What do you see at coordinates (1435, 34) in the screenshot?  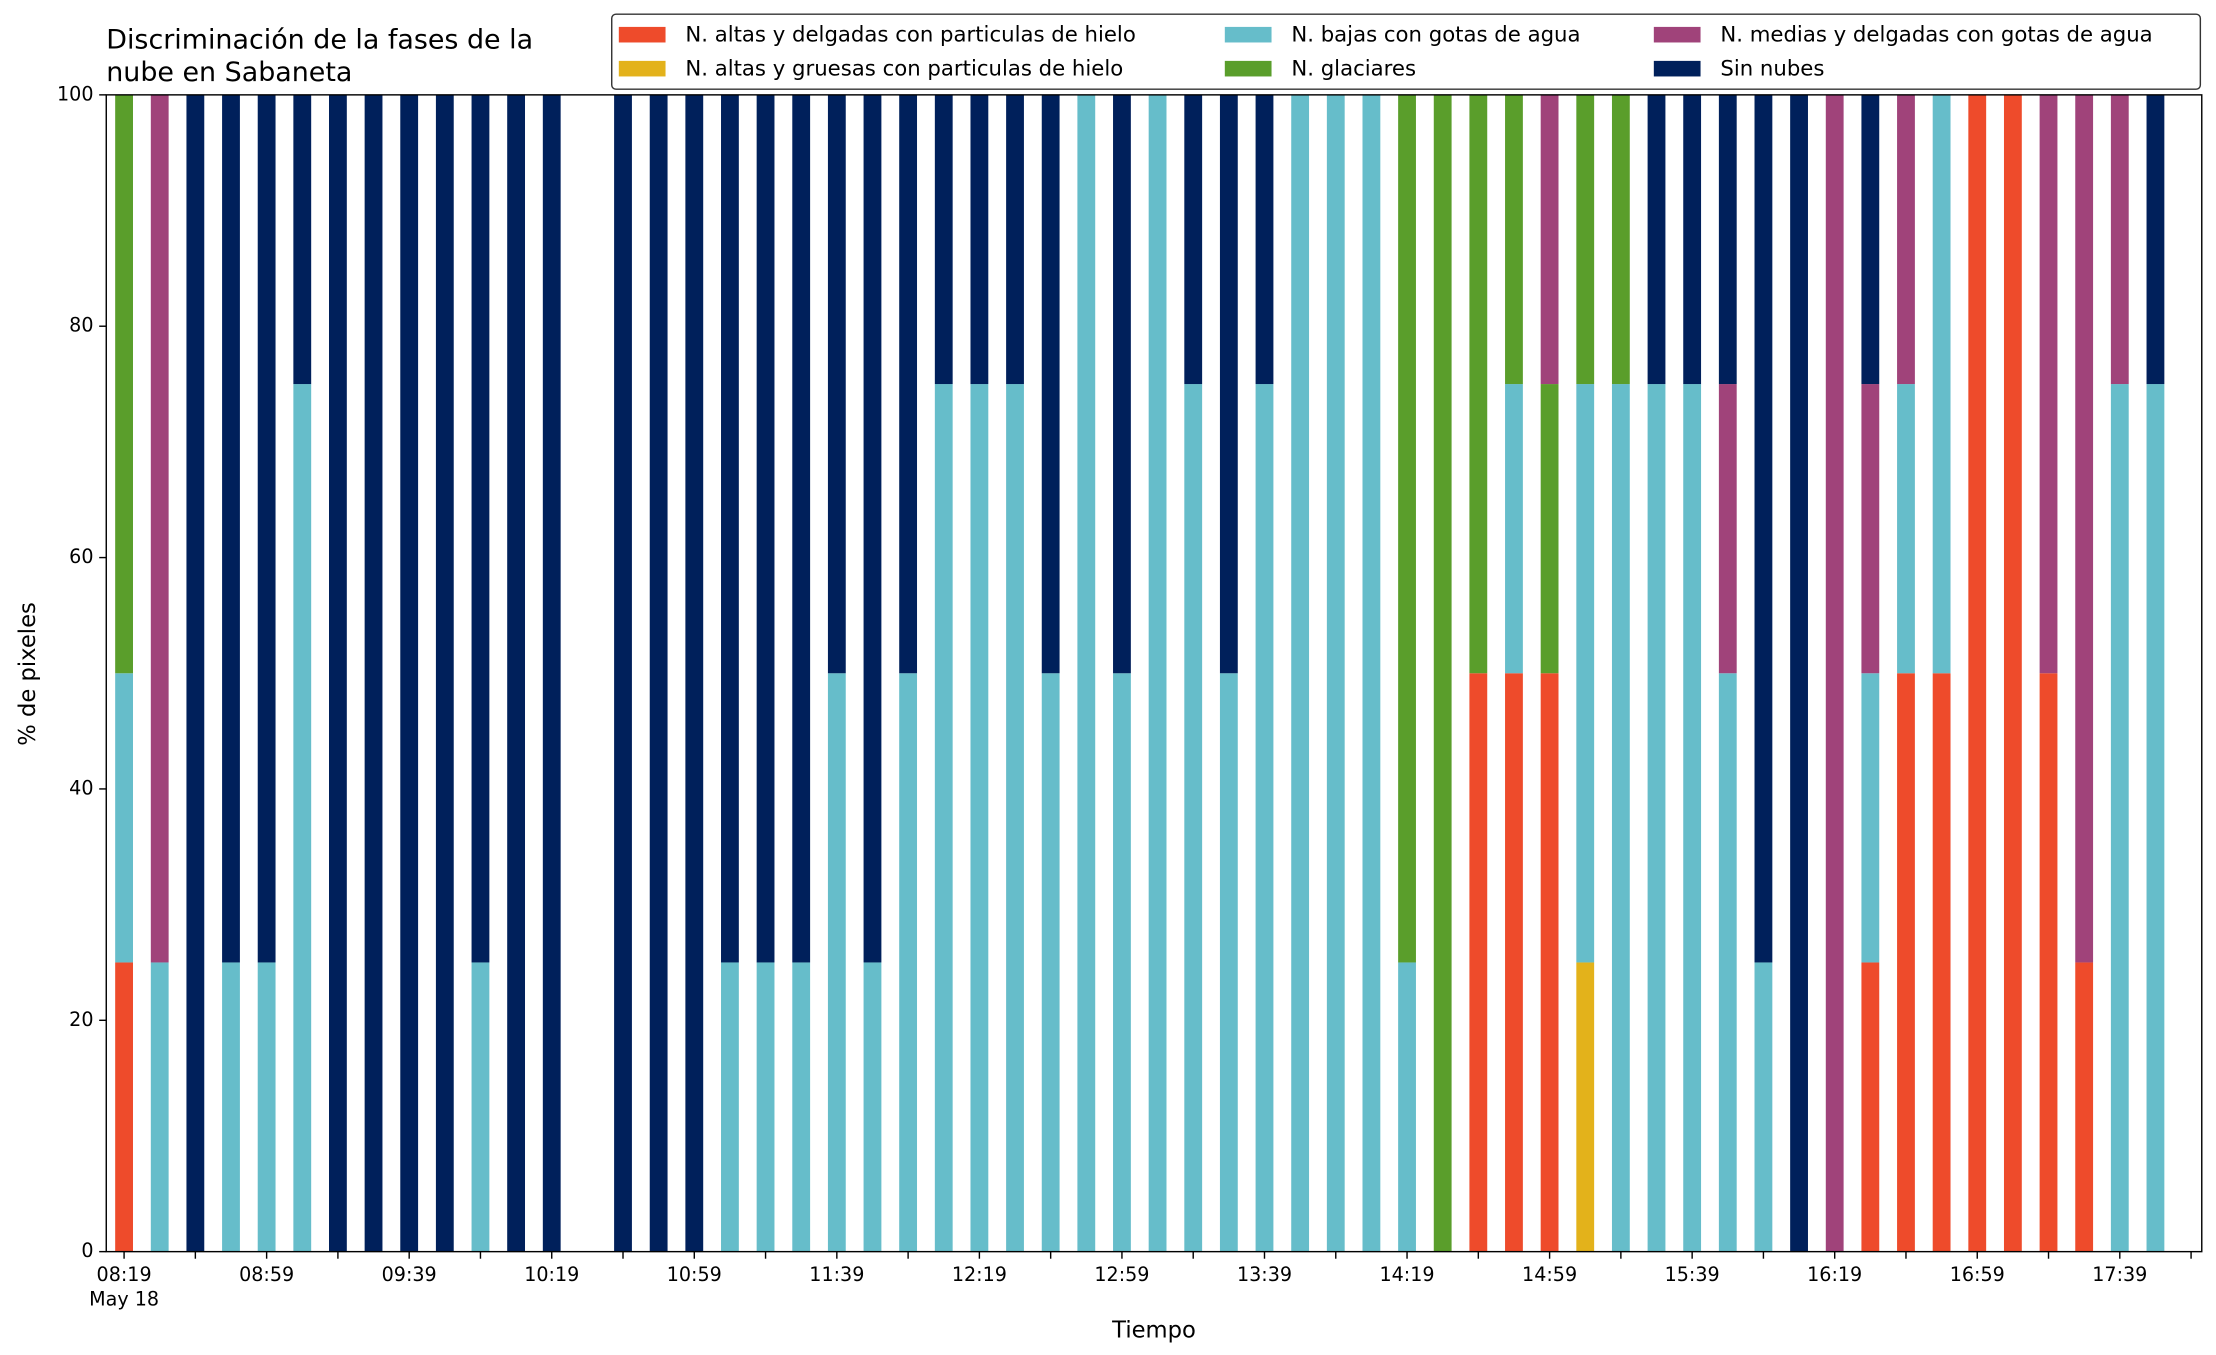 I see `legend-label: N. bajas con gotas de agua` at bounding box center [1435, 34].